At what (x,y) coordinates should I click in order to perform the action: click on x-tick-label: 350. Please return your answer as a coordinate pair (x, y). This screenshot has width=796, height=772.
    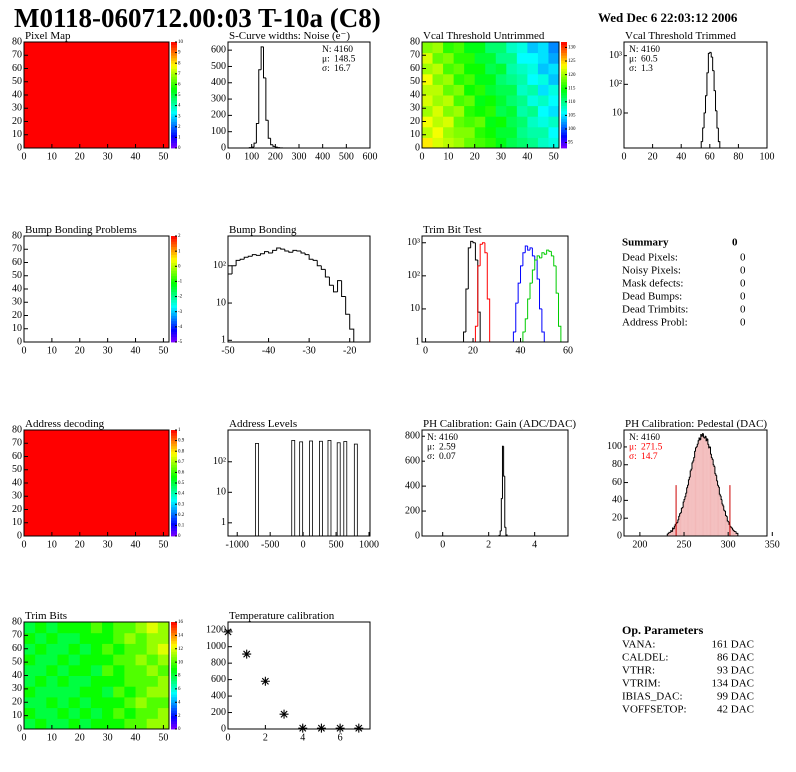
    Looking at the image, I should click on (772, 544).